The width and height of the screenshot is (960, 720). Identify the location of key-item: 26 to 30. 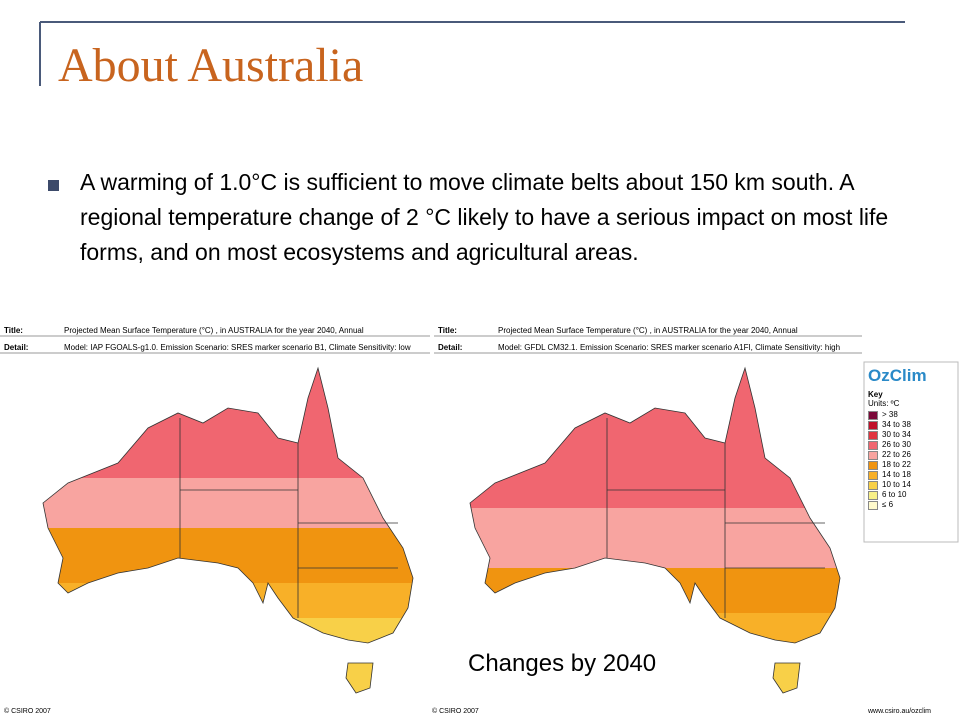
(912, 445).